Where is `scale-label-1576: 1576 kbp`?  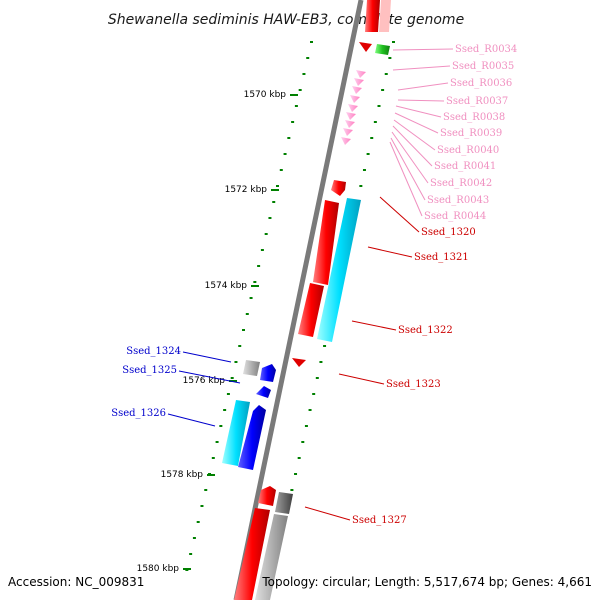 scale-label-1576: 1576 kbp is located at coordinates (204, 381).